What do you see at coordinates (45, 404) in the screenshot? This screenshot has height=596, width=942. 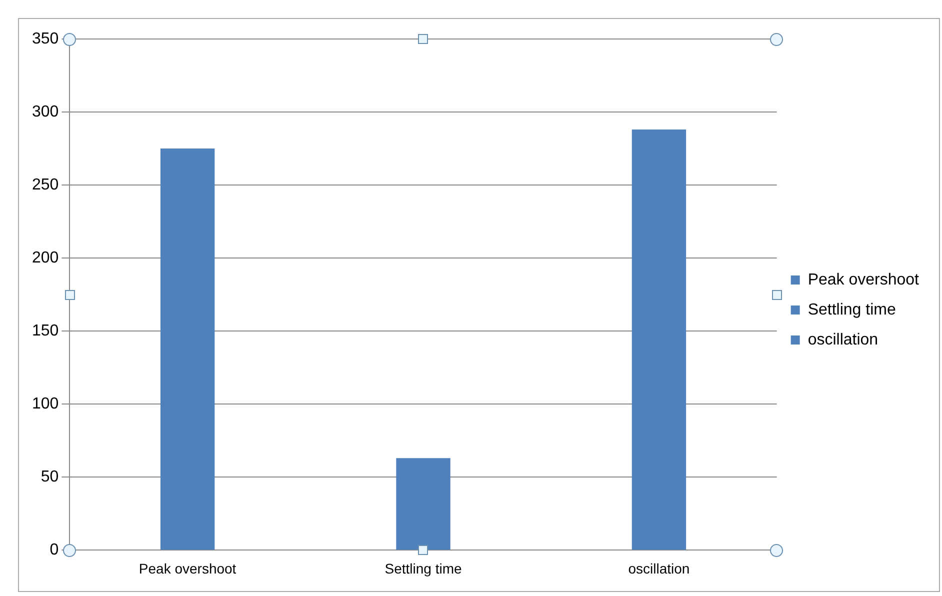 I see `y-tick-label: 100` at bounding box center [45, 404].